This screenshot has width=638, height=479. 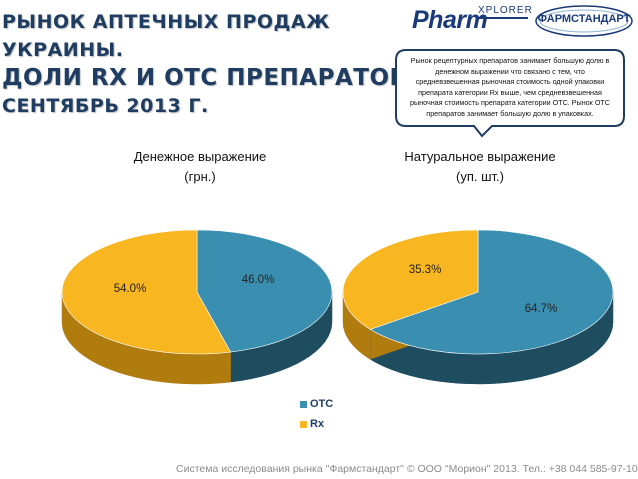 I want to click on legend-swatch-otc, so click(x=303, y=404).